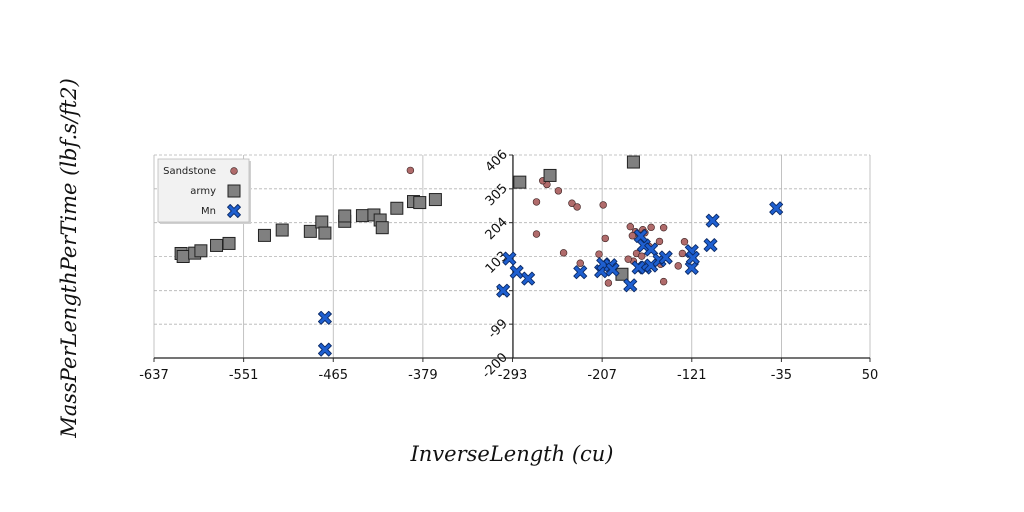  Describe the element at coordinates (497, 195) in the screenshot. I see `y-tick-label: 305` at that location.